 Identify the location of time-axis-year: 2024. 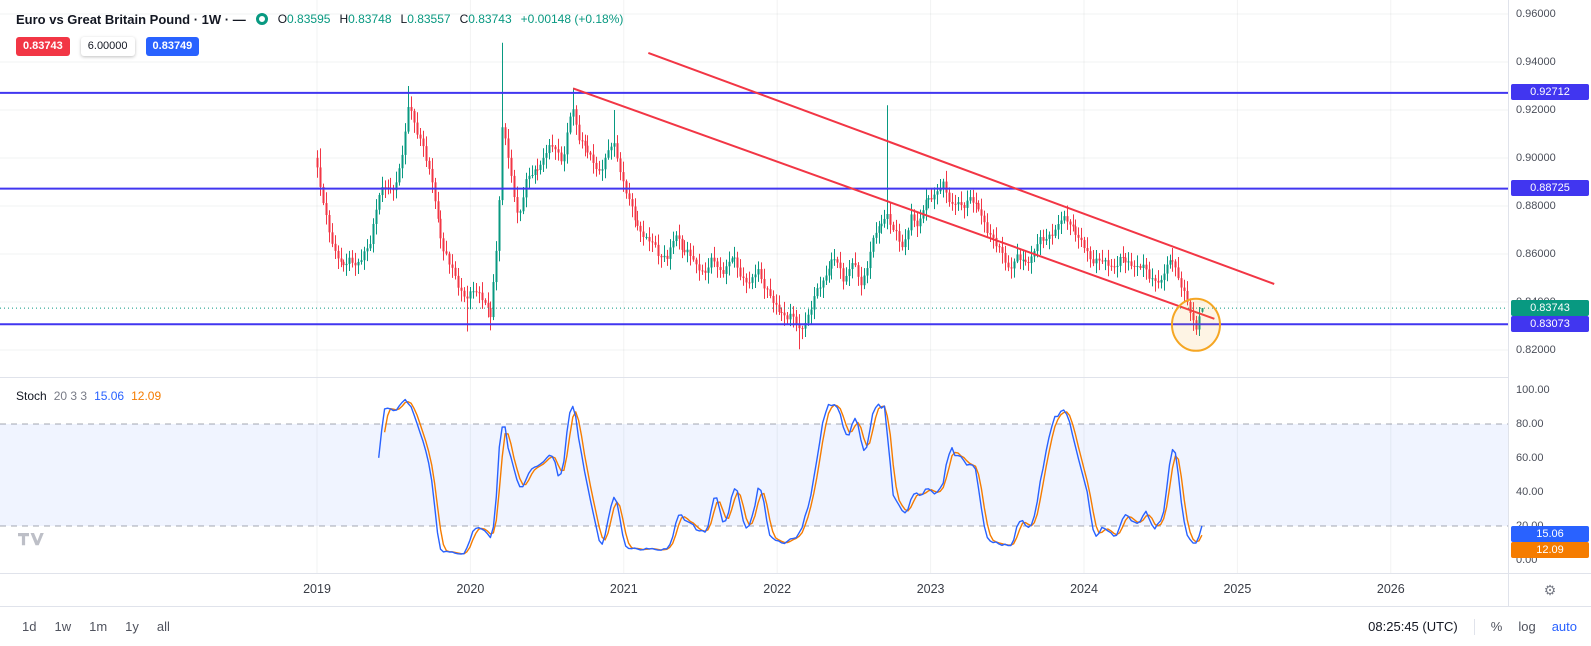
(1084, 589).